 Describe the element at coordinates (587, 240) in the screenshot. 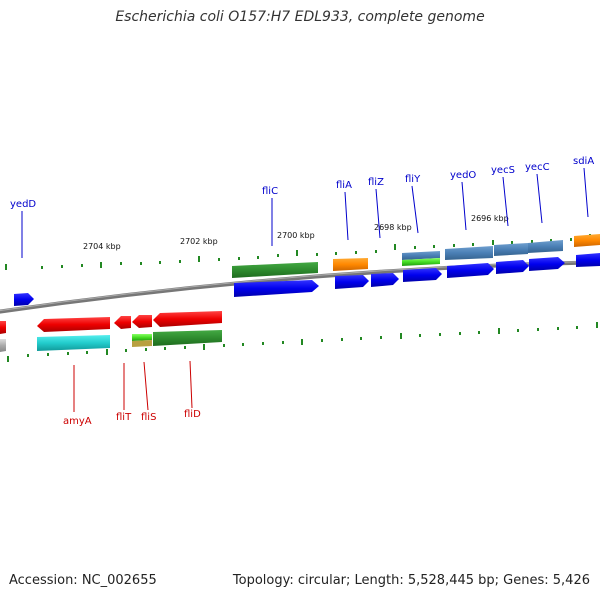

I see `feature-sdiA` at that location.